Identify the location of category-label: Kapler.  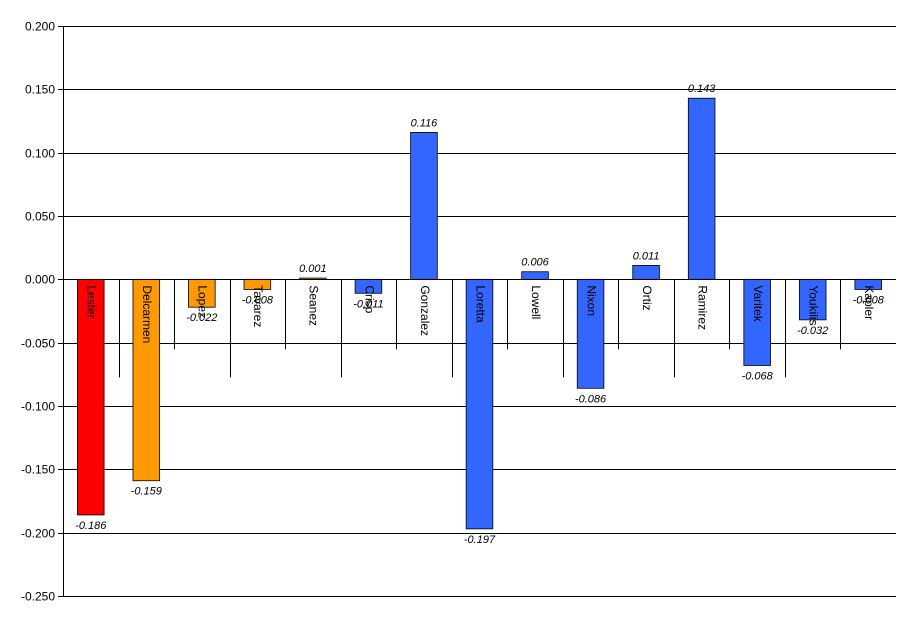
(869, 302).